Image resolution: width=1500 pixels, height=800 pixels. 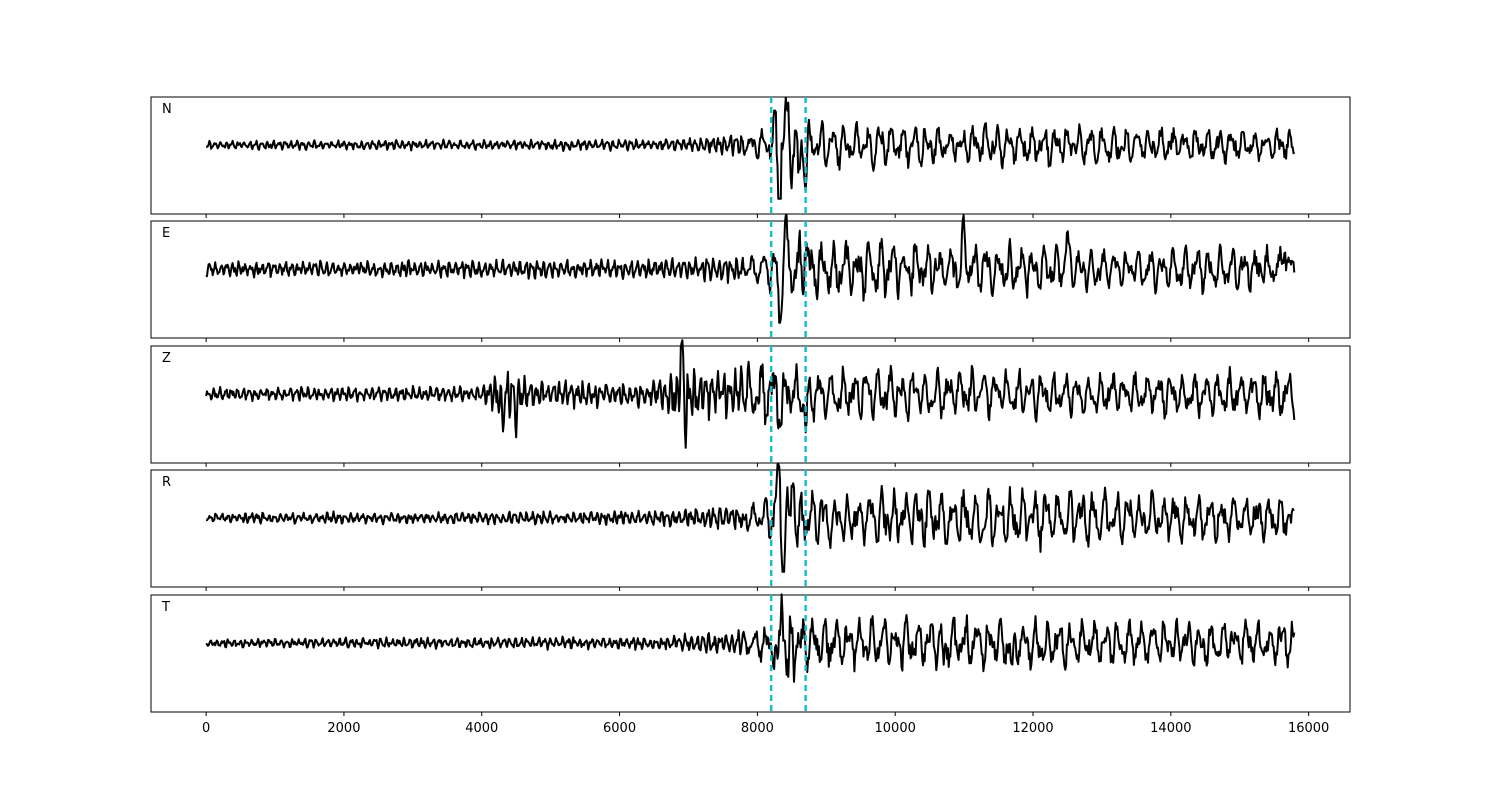 I want to click on panel-t: T, so click(x=750, y=654).